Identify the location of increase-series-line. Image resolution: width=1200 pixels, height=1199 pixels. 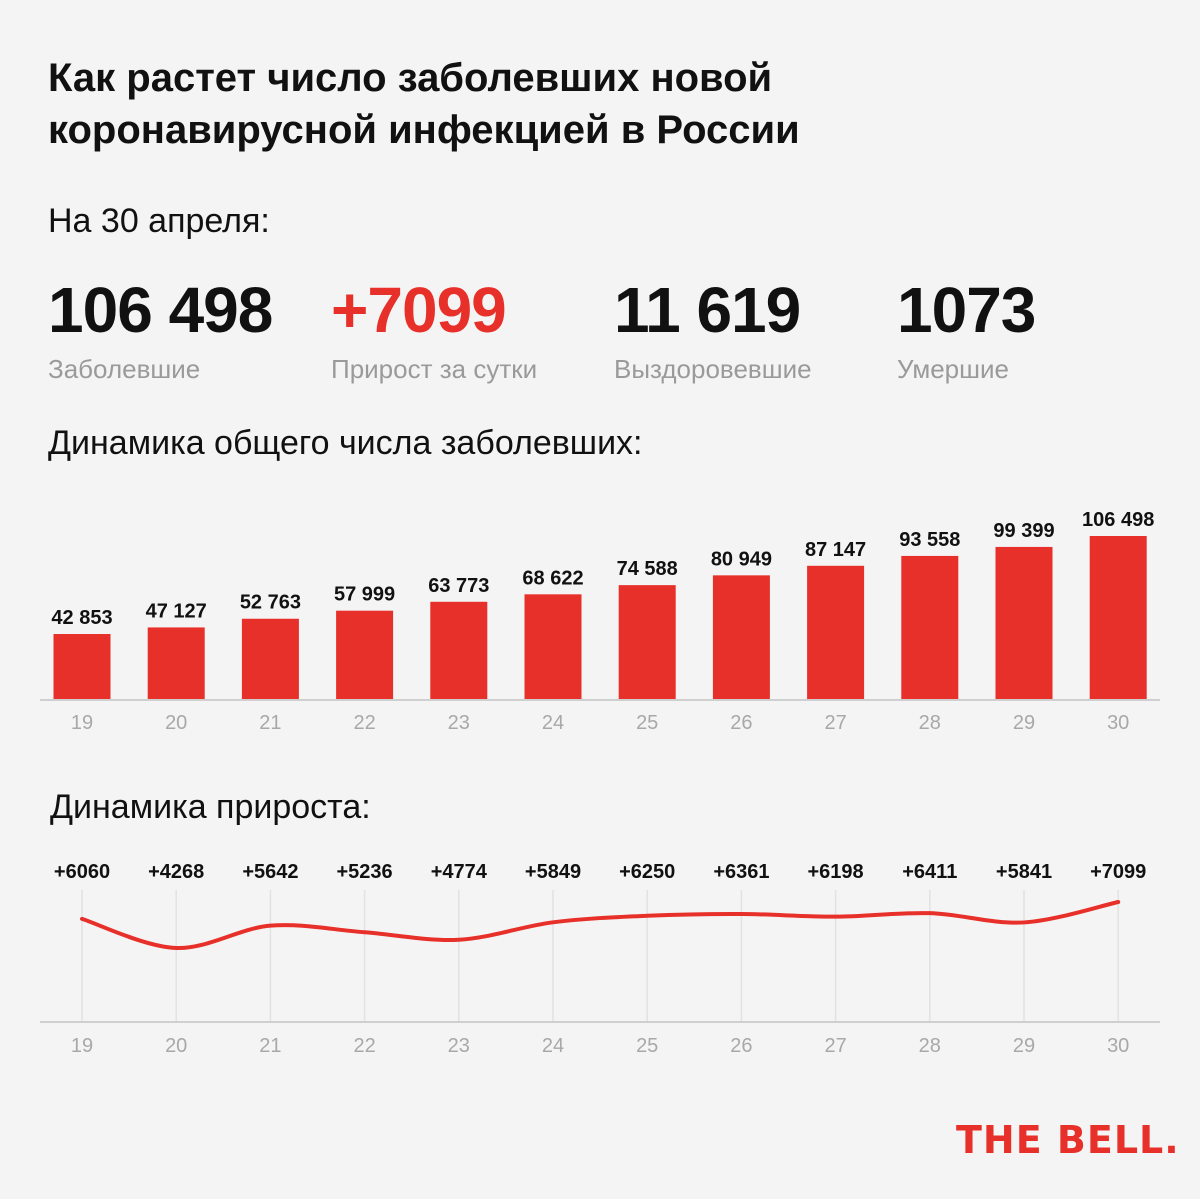
(600, 925).